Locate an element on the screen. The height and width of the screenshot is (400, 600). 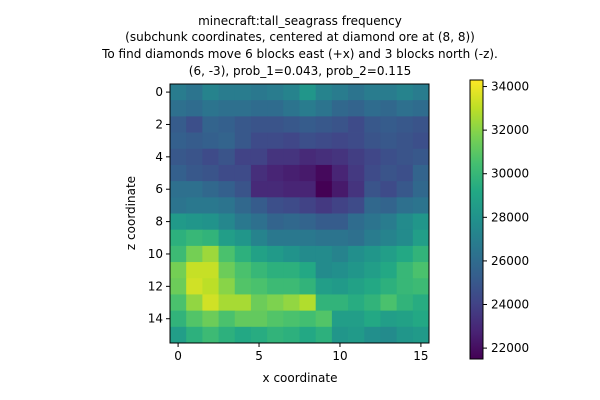
colorbar is located at coordinates (476, 219).